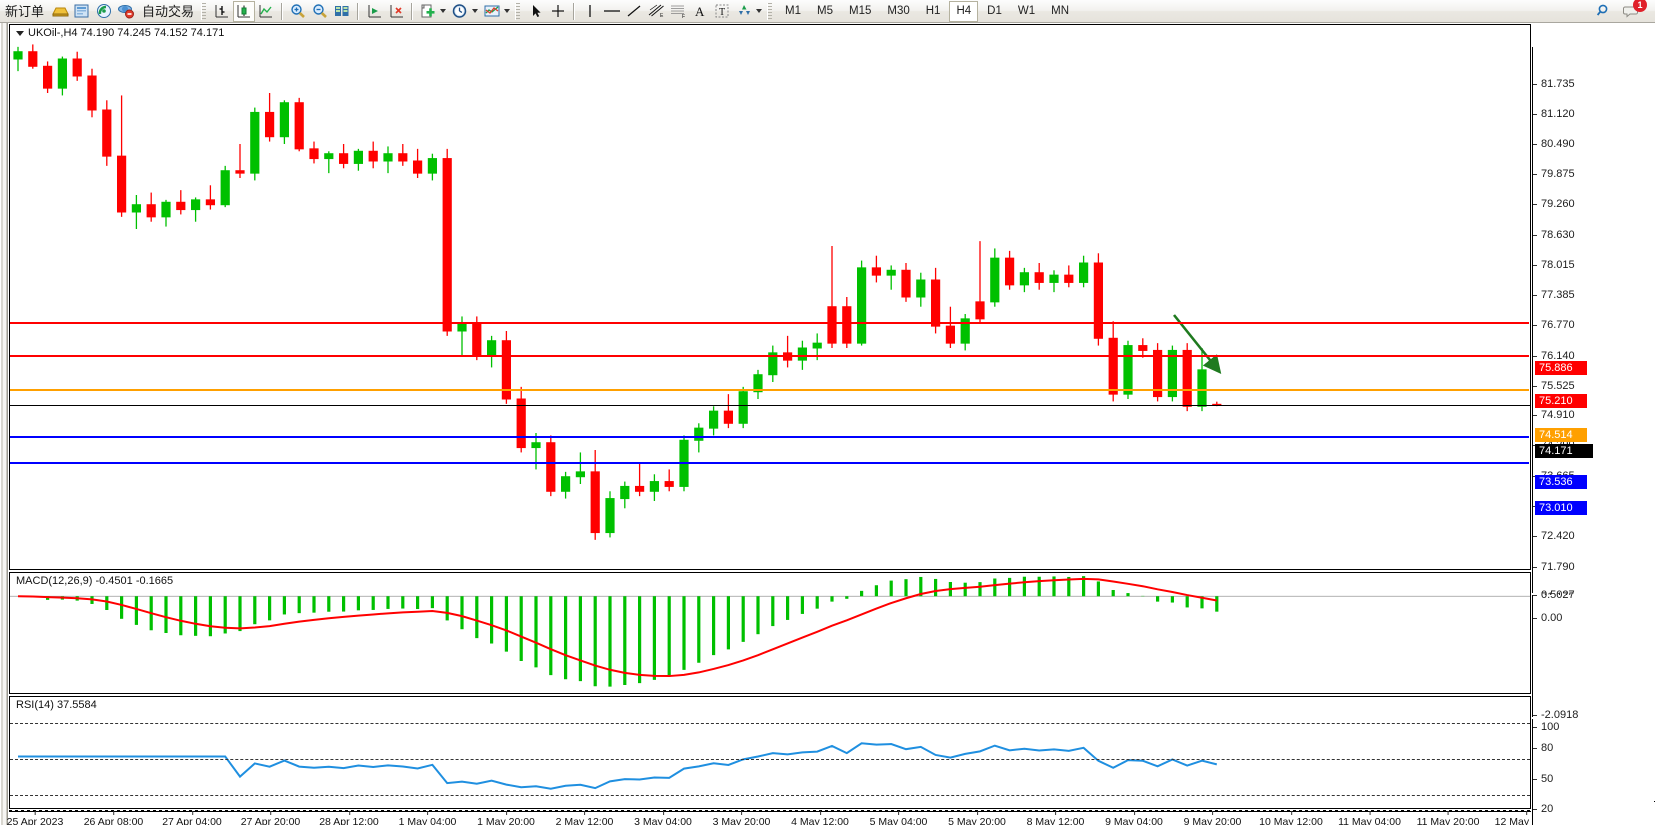 The image size is (1655, 825). What do you see at coordinates (1561, 367) in the screenshot?
I see `price-label-resistance-1: 75.886` at bounding box center [1561, 367].